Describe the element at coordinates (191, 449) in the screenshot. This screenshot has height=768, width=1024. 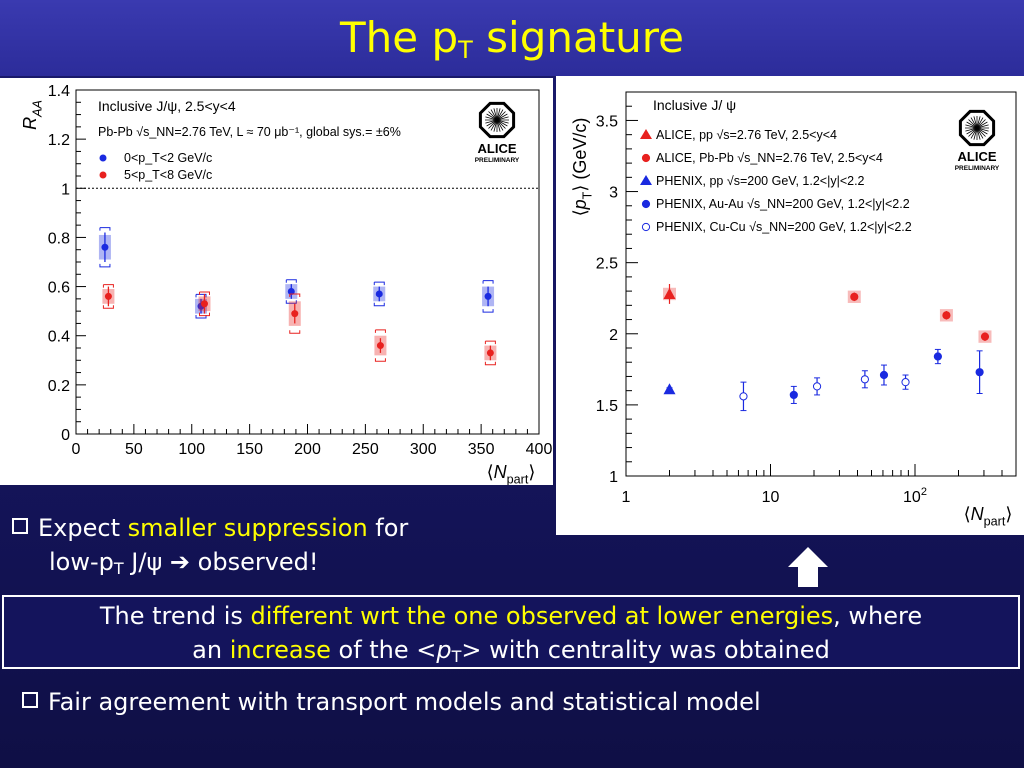
I see `x-tick-label: 100` at that location.